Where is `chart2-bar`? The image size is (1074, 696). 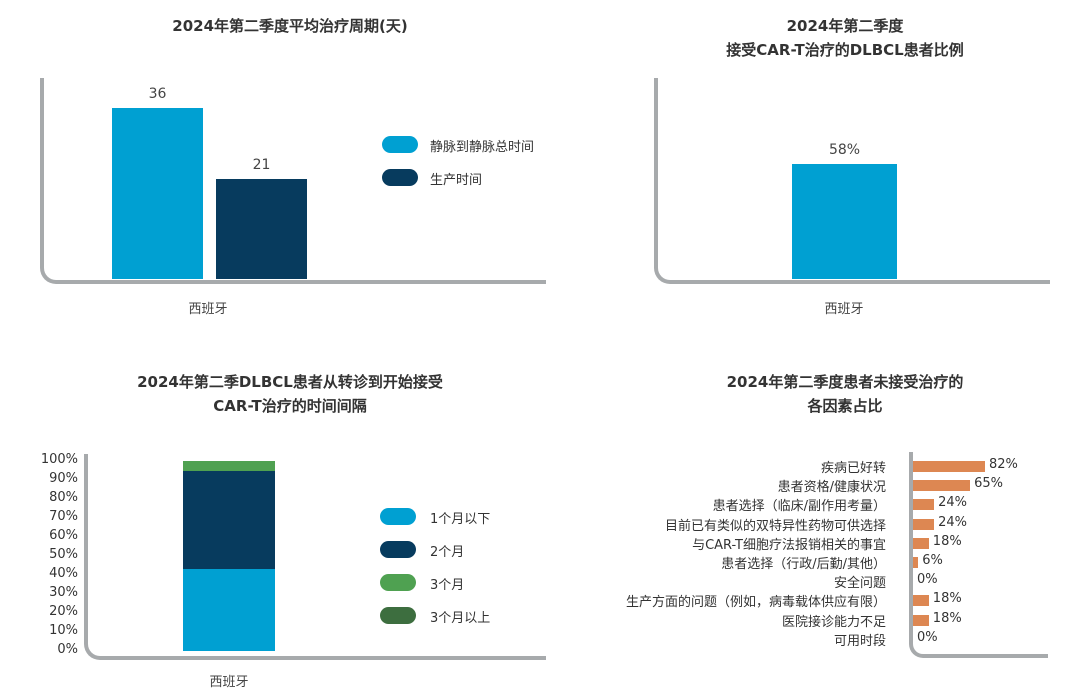 chart2-bar is located at coordinates (844, 221).